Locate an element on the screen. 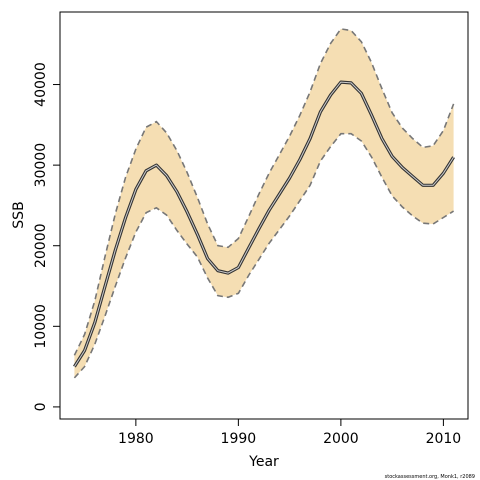 This screenshot has height=480, width=480. x-tick-label: 2000 is located at coordinates (341, 439).